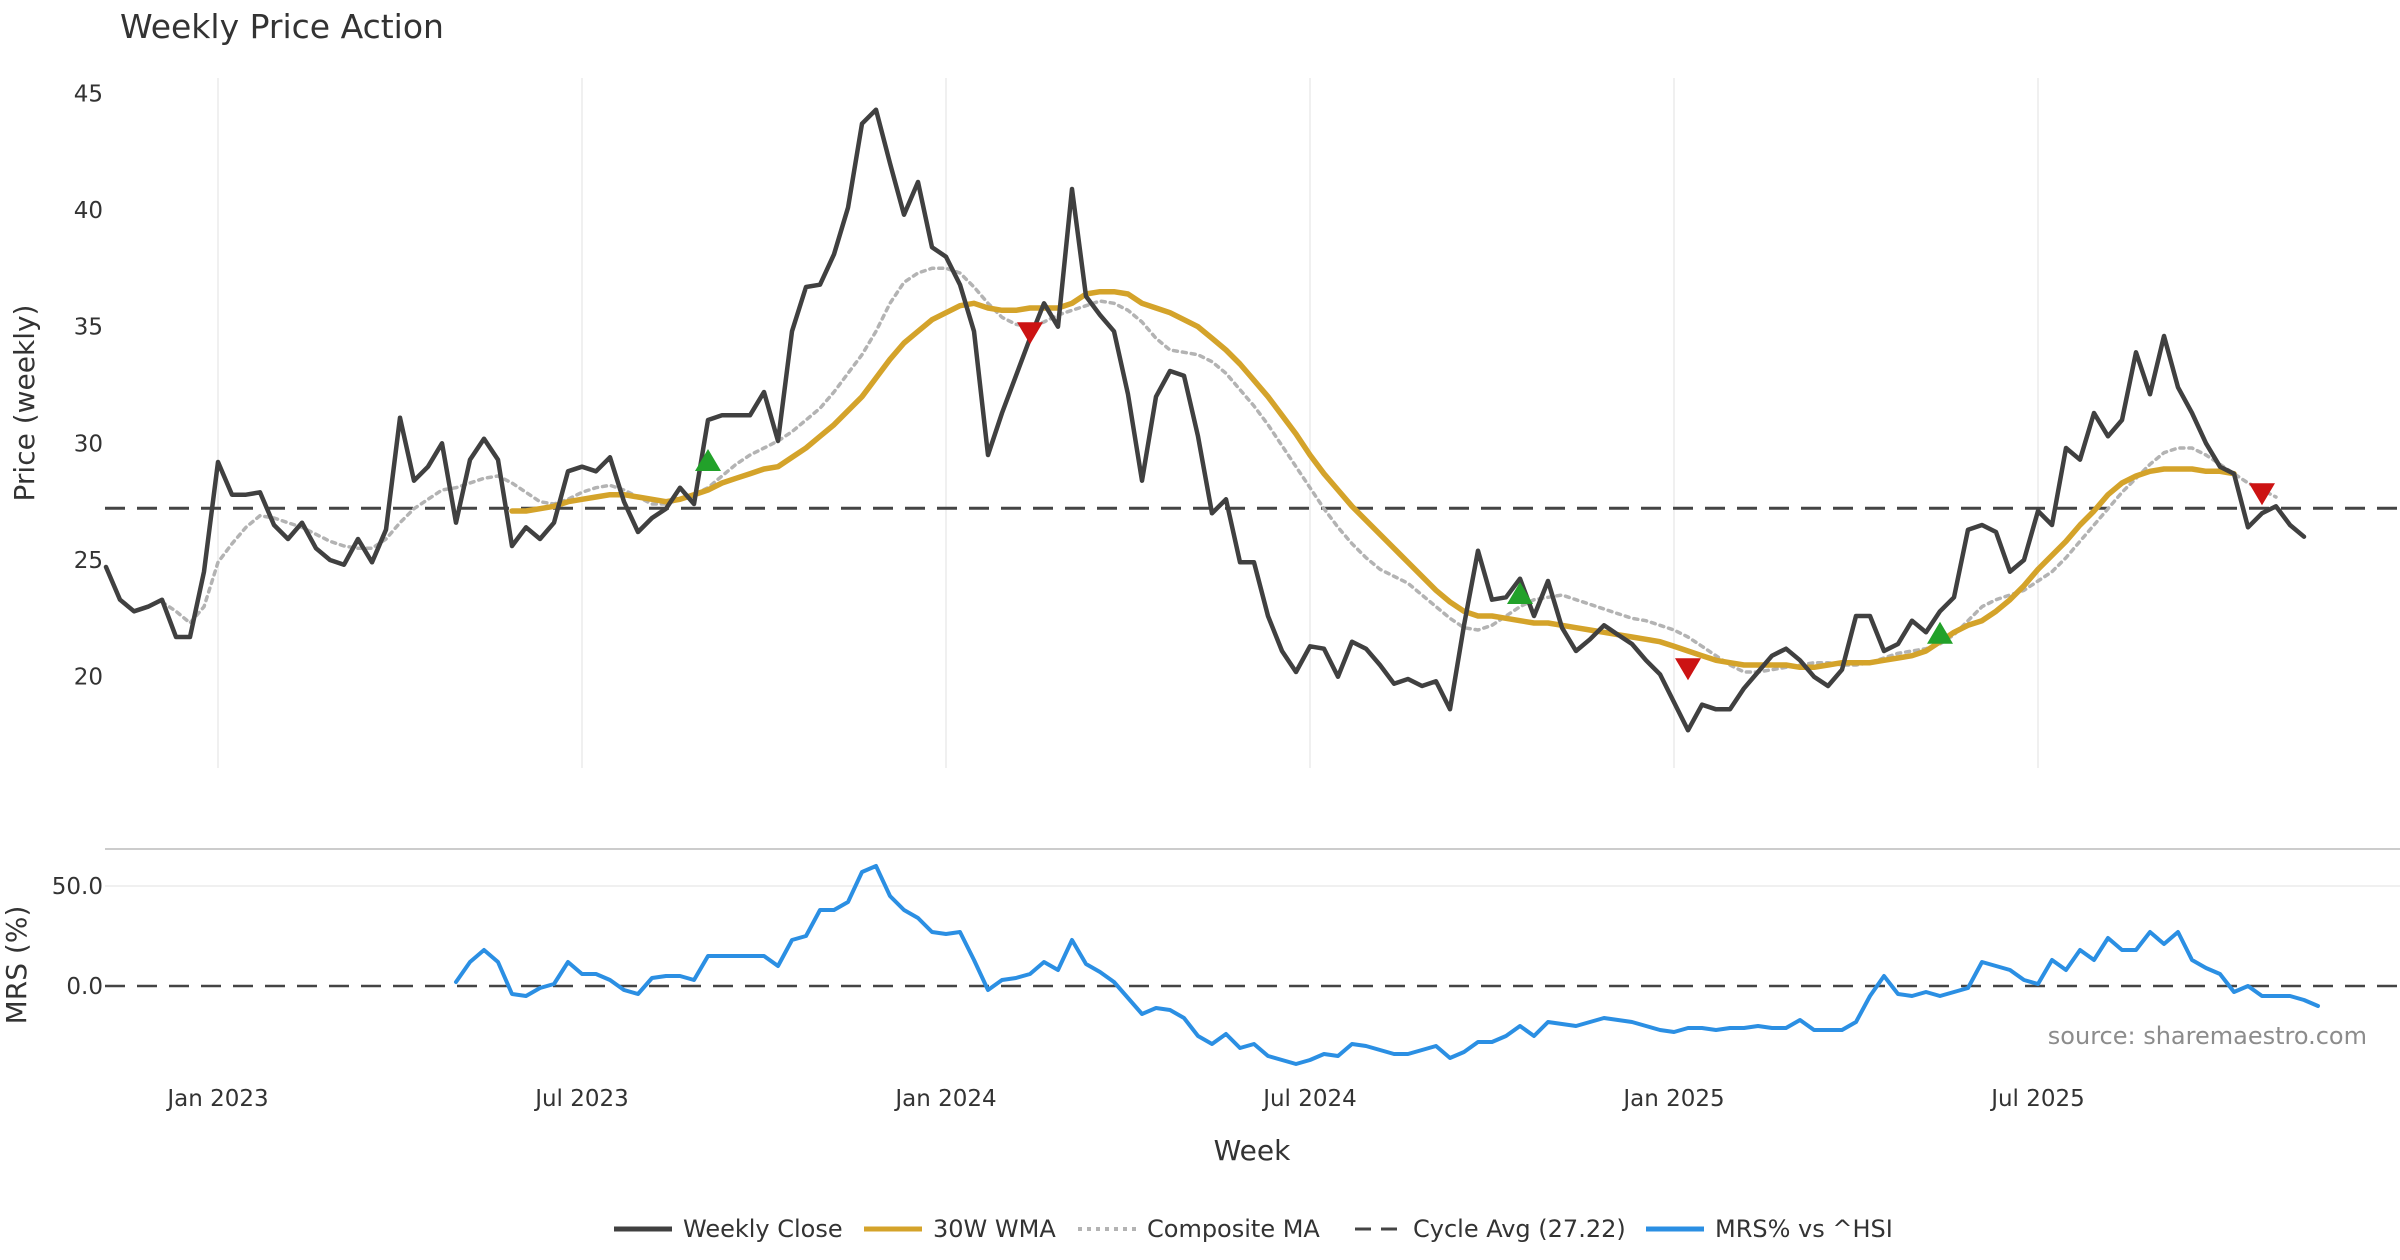 Image resolution: width=2400 pixels, height=1260 pixels. I want to click on upper-y-tick-labels: 20 25 30 35 40 45, so click(88, 385).